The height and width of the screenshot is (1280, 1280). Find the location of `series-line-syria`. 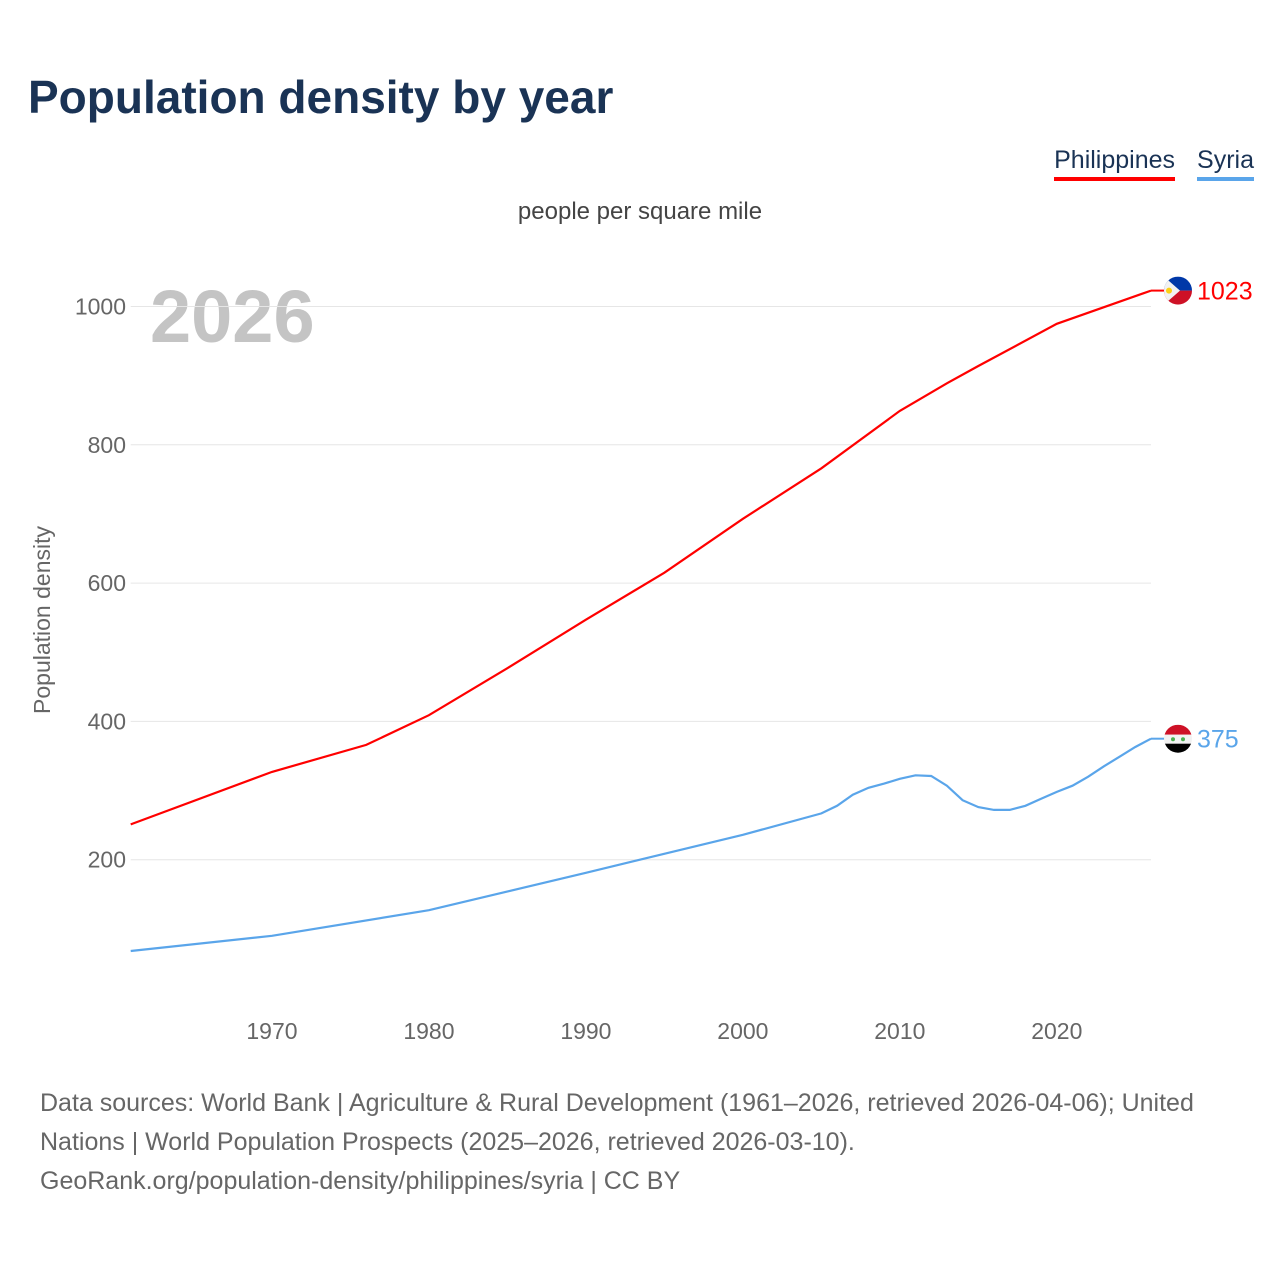

series-line-syria is located at coordinates (641, 845).